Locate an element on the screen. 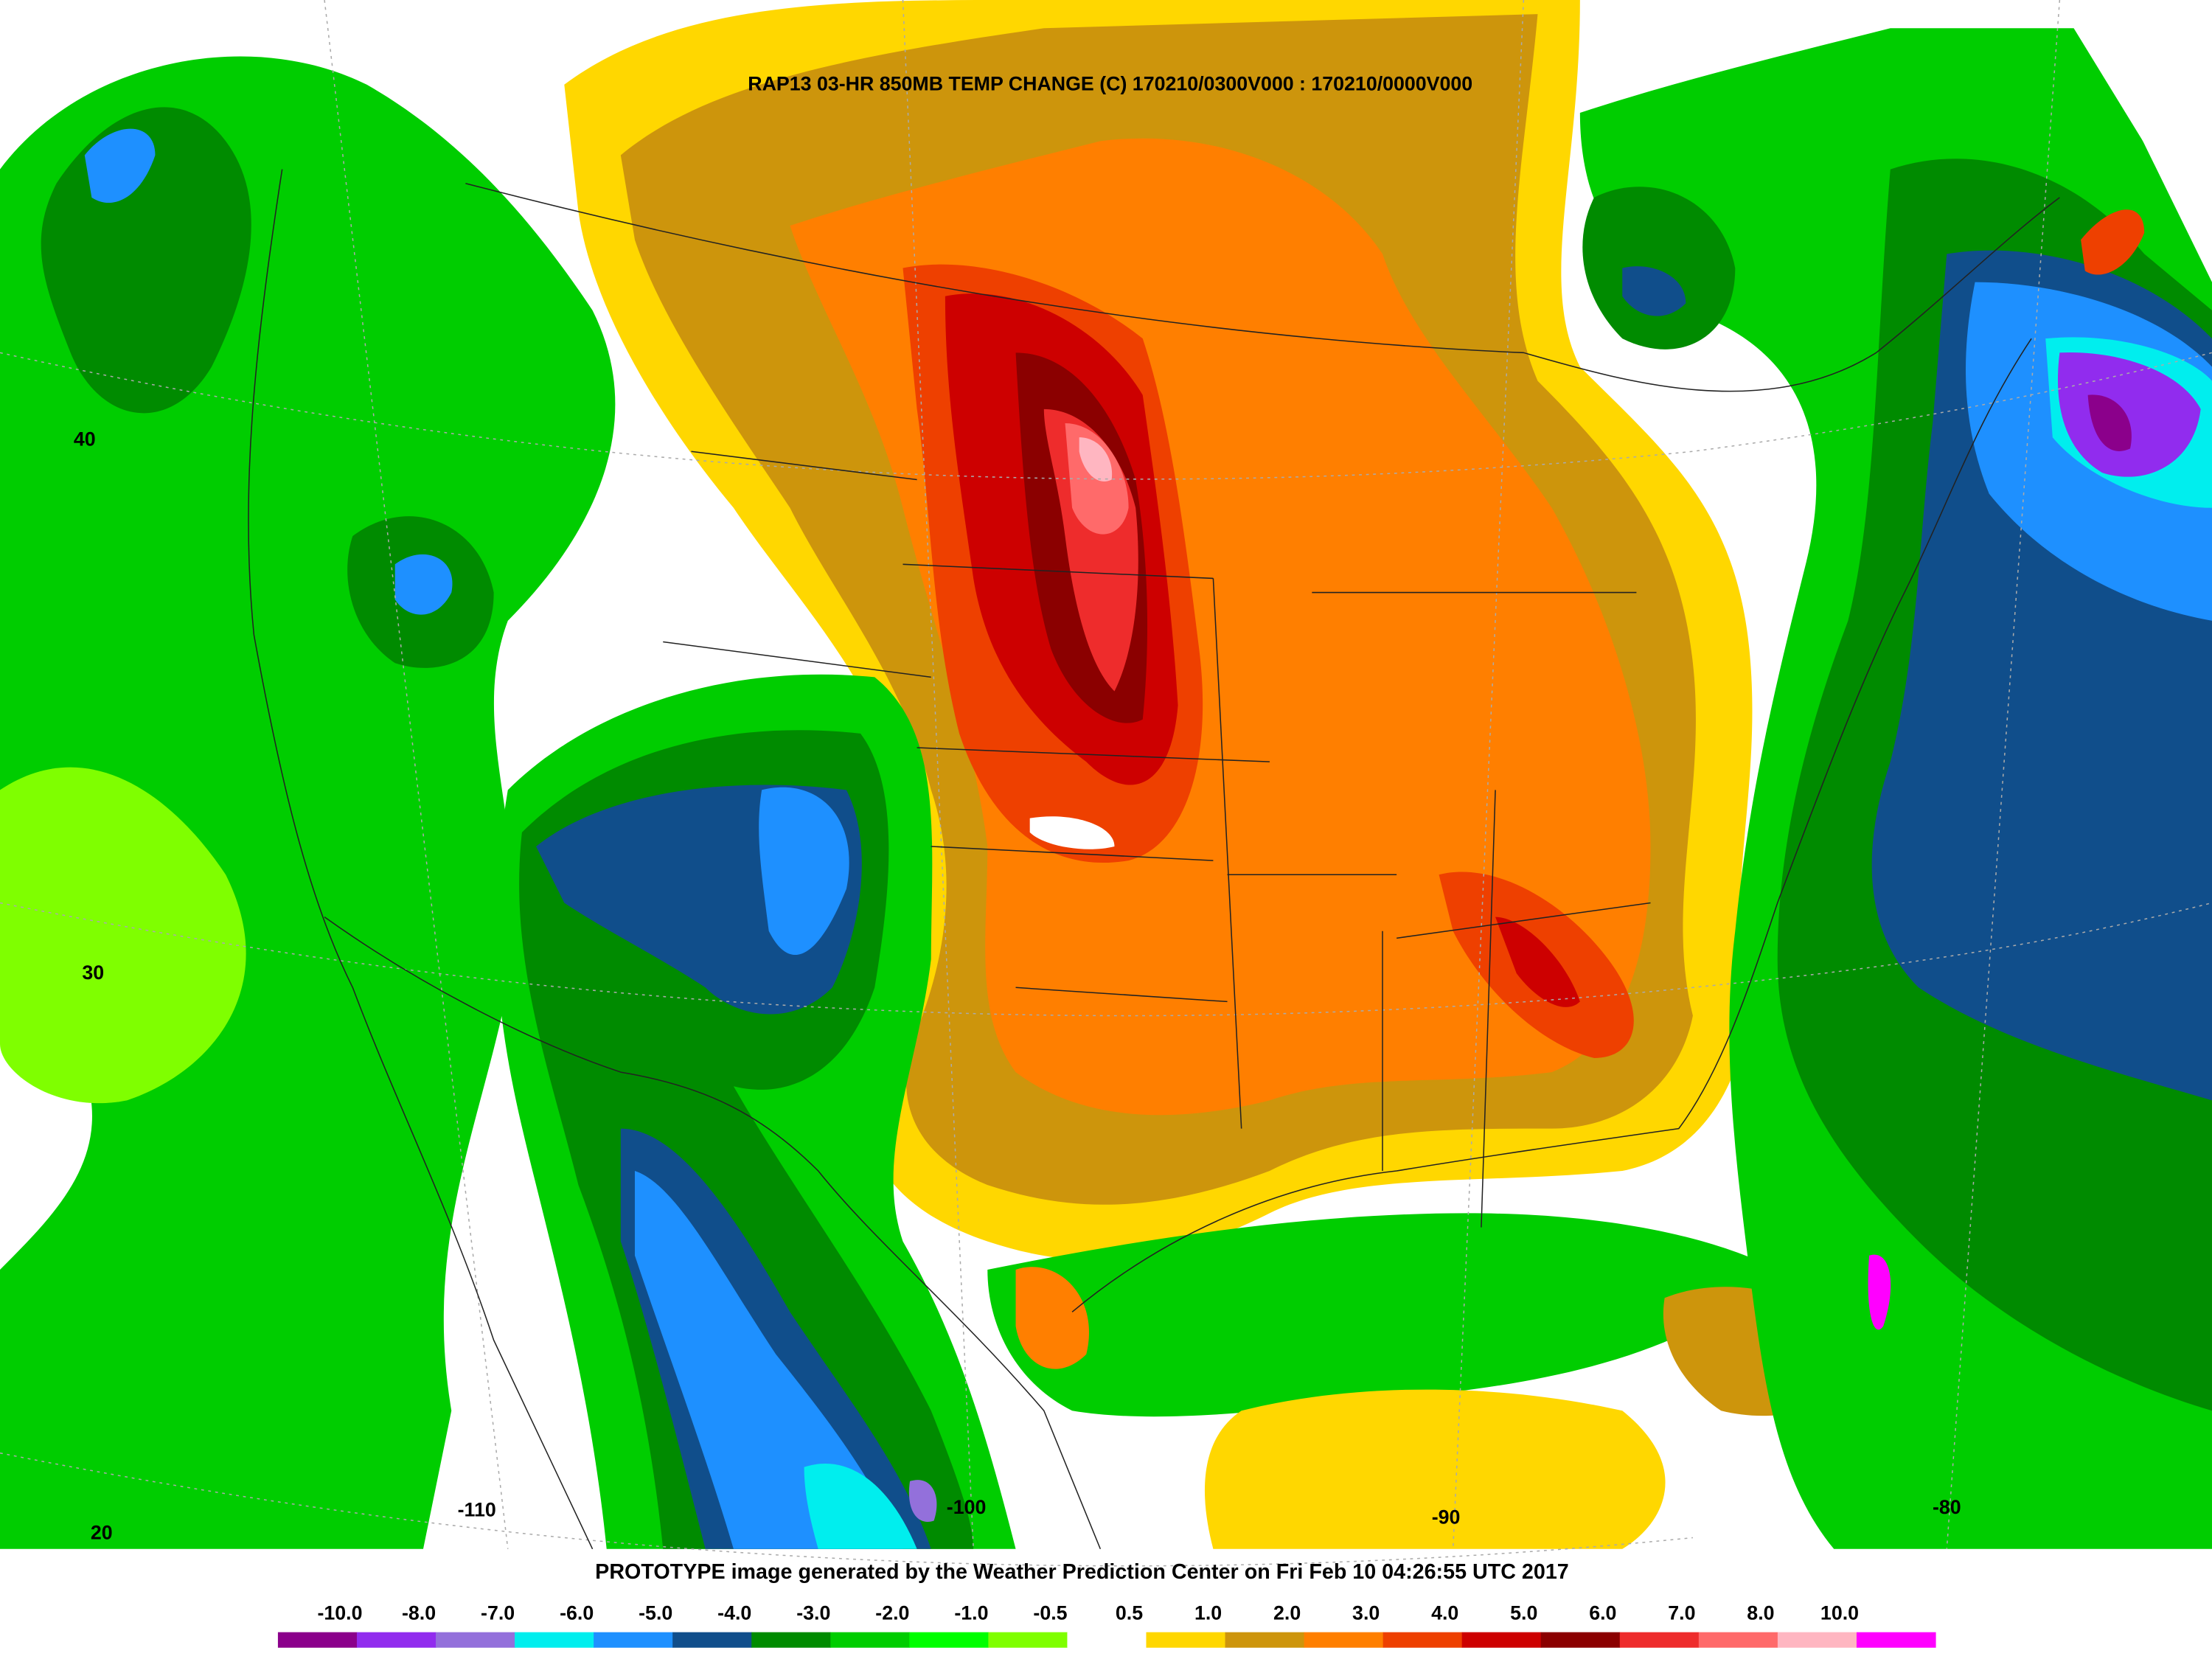 The width and height of the screenshot is (2212, 1659). colorbar-label: -5.0 is located at coordinates (655, 1612).